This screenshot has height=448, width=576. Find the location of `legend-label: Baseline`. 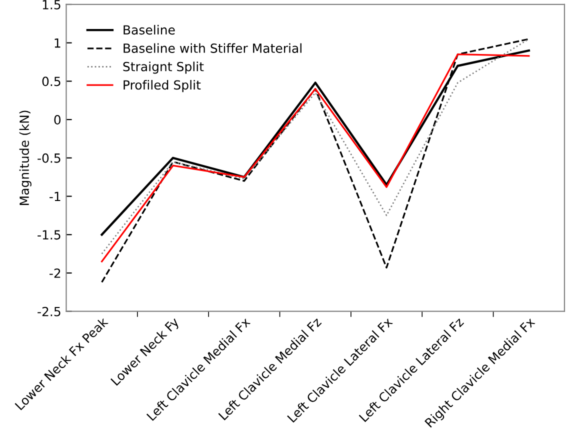

legend-label: Baseline is located at coordinates (149, 29).